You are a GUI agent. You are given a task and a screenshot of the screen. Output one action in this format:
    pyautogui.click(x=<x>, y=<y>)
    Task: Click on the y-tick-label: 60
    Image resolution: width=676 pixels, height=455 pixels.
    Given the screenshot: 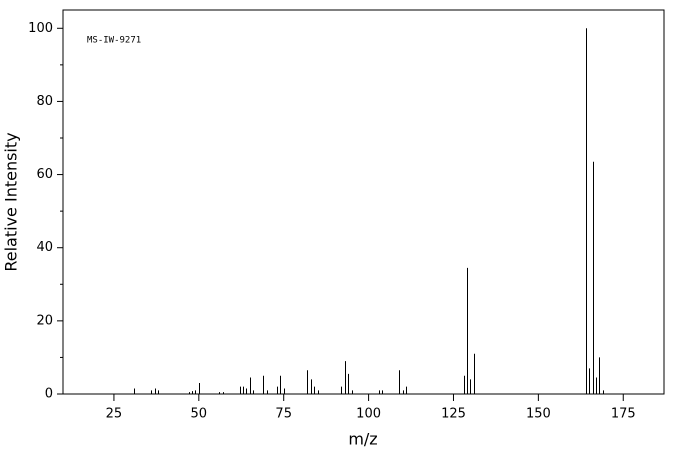 What is the action you would take?
    pyautogui.click(x=44, y=174)
    